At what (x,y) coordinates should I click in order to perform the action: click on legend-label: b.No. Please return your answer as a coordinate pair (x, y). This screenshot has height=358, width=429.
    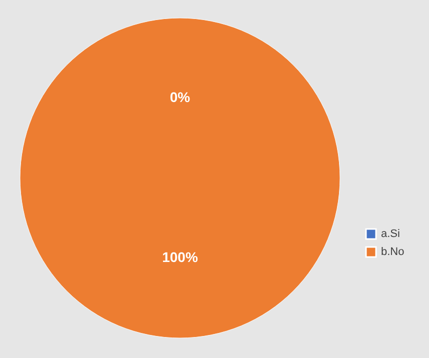
    Looking at the image, I should click on (392, 252).